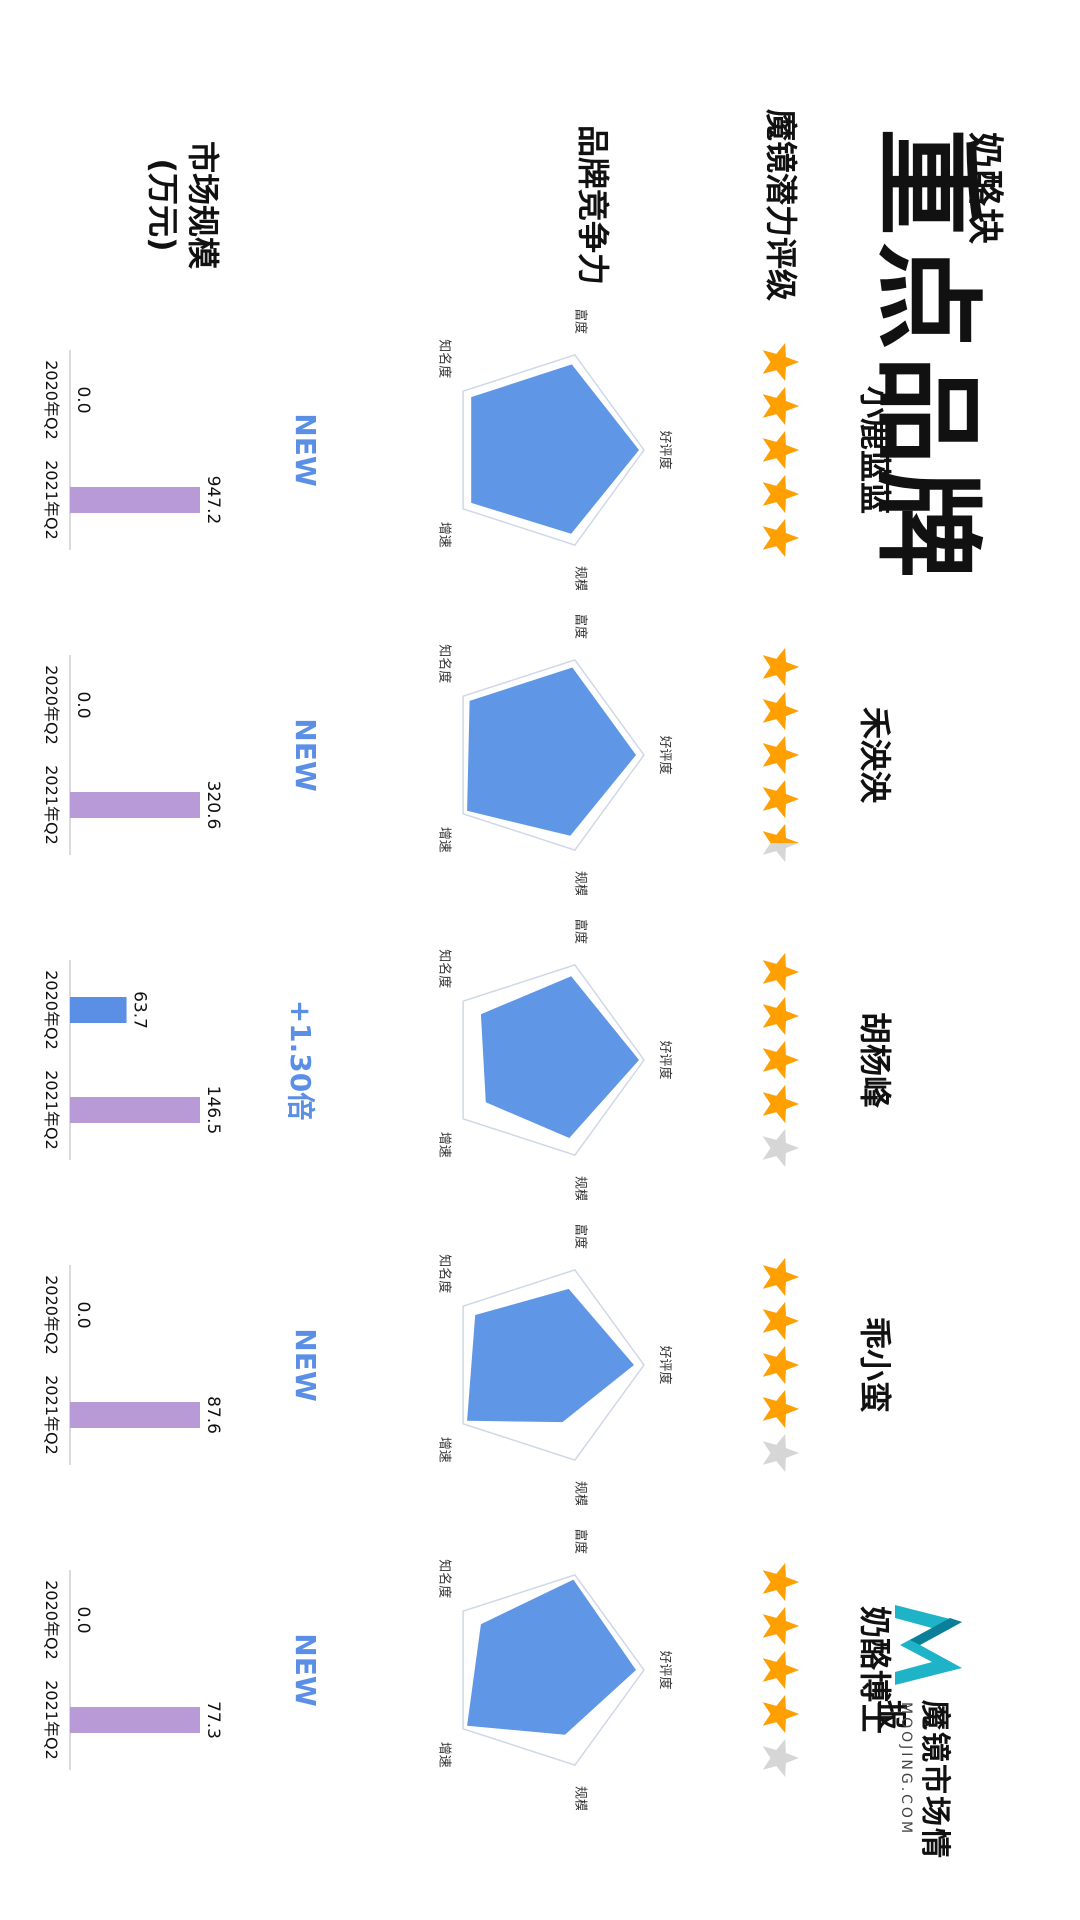  What do you see at coordinates (213, 500) in the screenshot?
I see `bar-value-label: 947.2` at bounding box center [213, 500].